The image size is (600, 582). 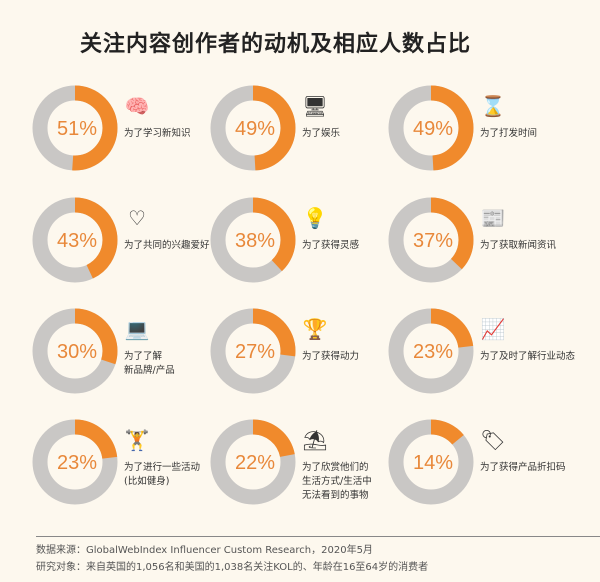 I want to click on motivation-label: 为了打发时间, so click(x=509, y=133).